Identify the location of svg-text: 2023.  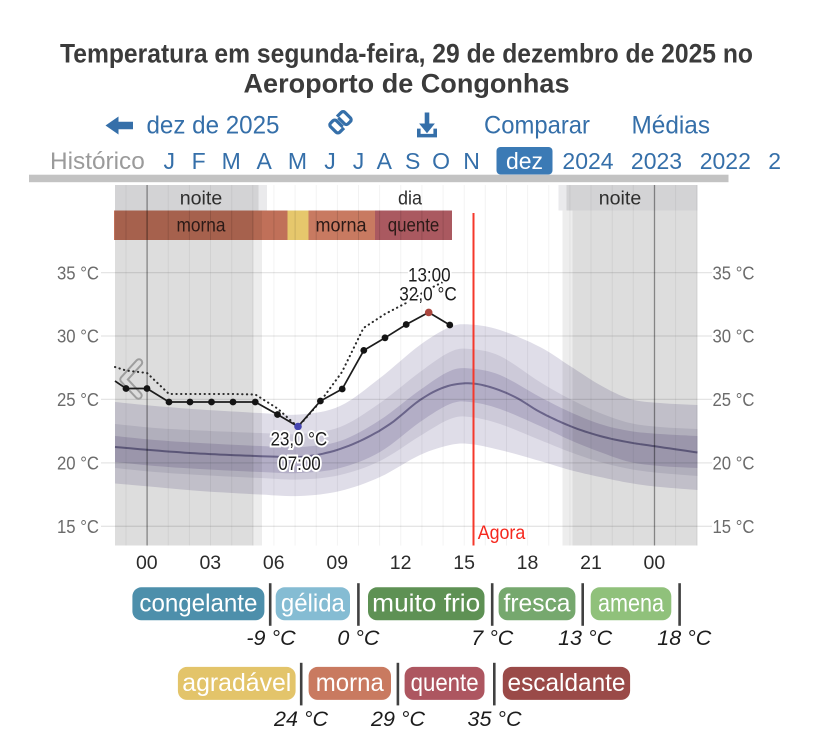
(656, 161).